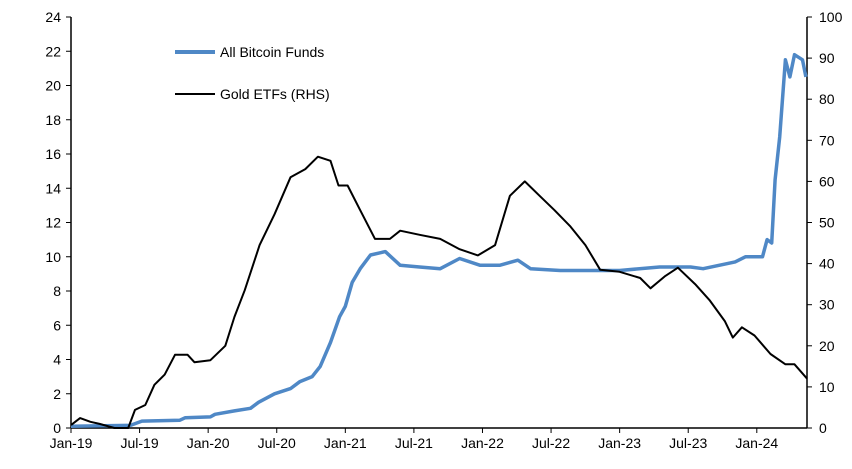 This screenshot has height=469, width=852. What do you see at coordinates (827, 223) in the screenshot?
I see `y2-tick-label: 50` at bounding box center [827, 223].